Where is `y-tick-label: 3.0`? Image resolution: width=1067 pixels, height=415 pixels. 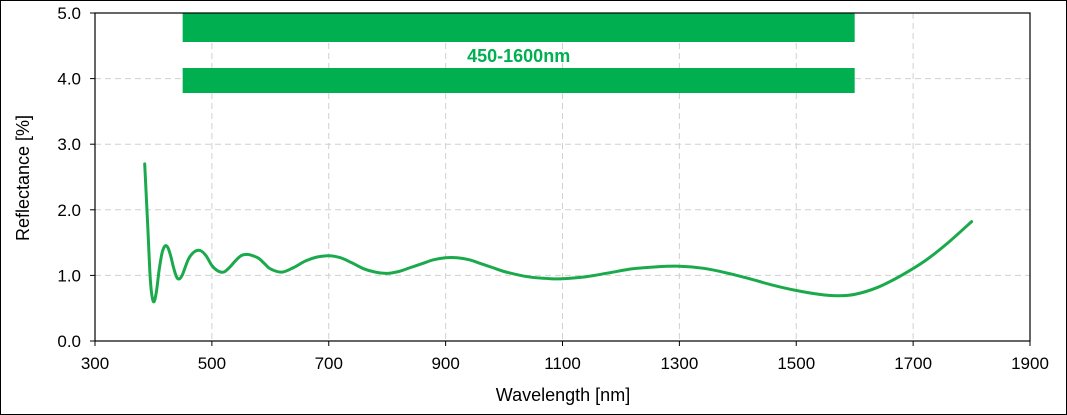 y-tick-label: 3.0 is located at coordinates (69, 144).